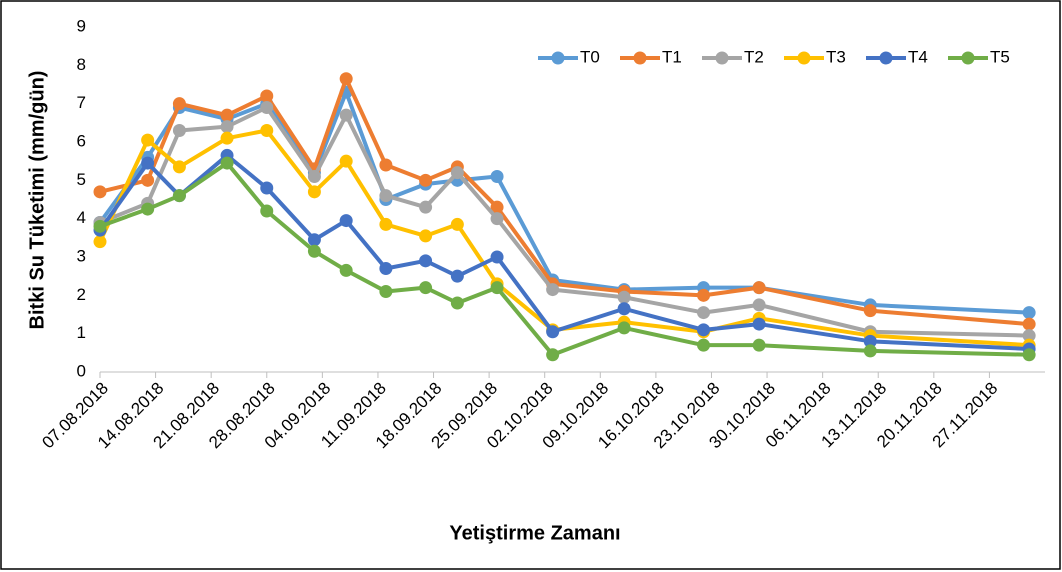 Image resolution: width=1062 pixels, height=572 pixels. I want to click on legend-label: T3, so click(836, 56).